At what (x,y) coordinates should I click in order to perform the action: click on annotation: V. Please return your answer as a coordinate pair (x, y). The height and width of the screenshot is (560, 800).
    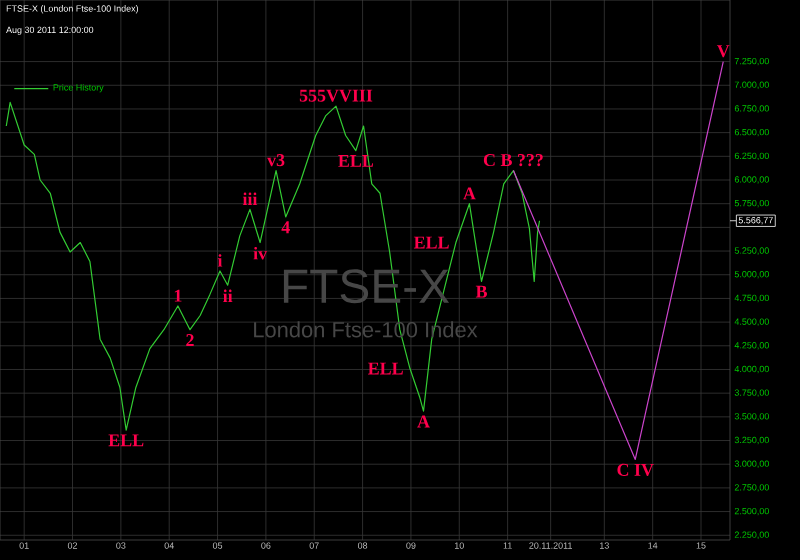
    Looking at the image, I should click on (723, 51).